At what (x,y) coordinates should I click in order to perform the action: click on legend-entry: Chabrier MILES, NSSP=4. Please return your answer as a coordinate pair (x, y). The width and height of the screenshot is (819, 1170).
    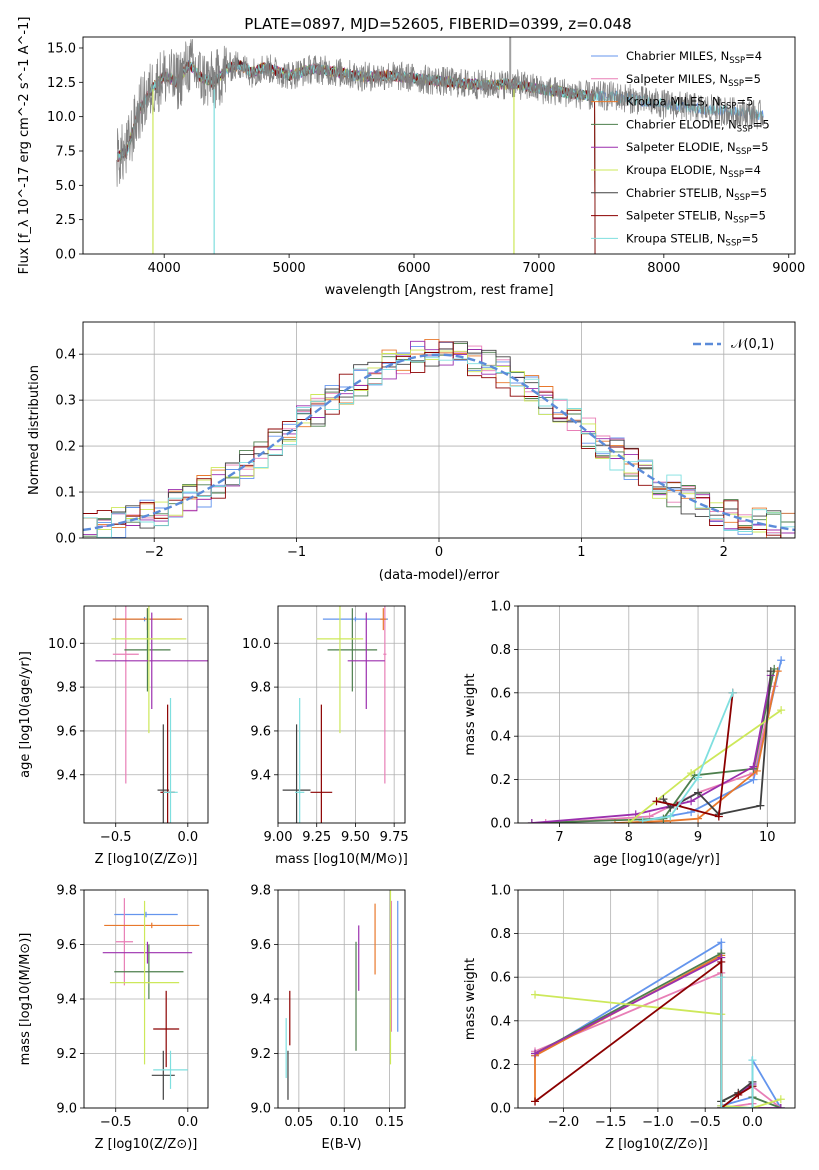
    Looking at the image, I should click on (694, 57).